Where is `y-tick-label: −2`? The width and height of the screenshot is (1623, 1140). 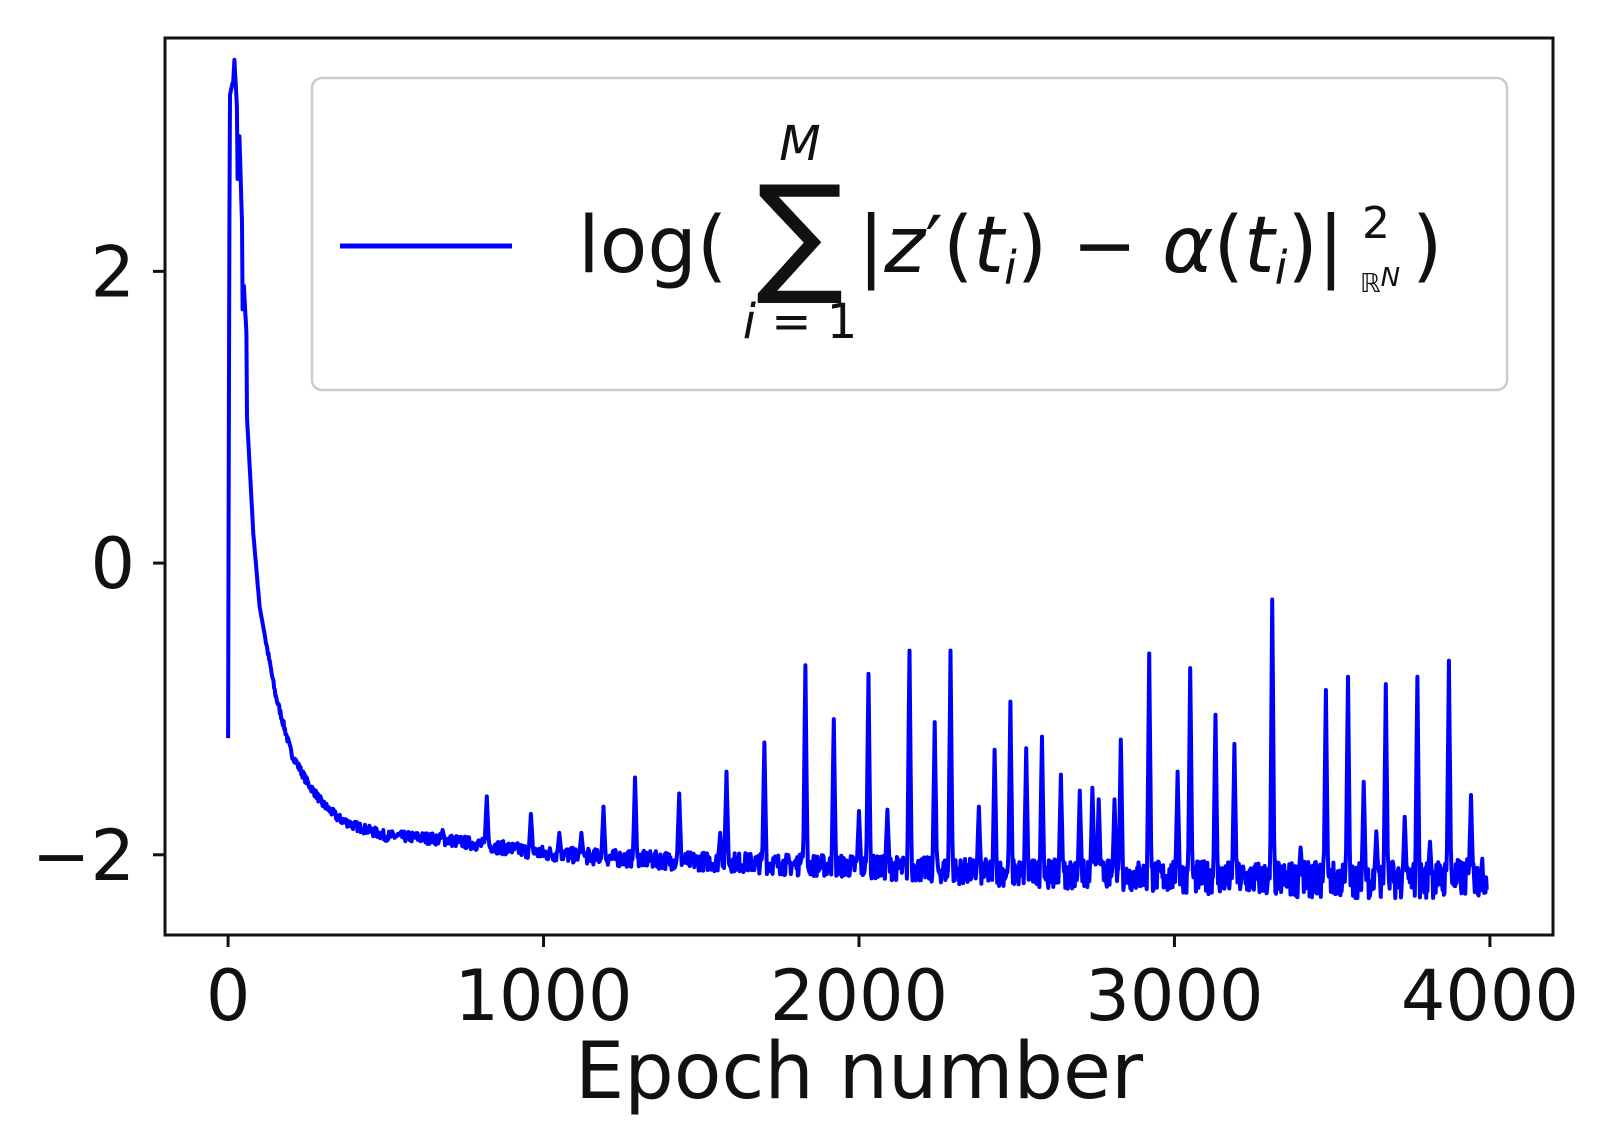 y-tick-label: −2 is located at coordinates (83, 856).